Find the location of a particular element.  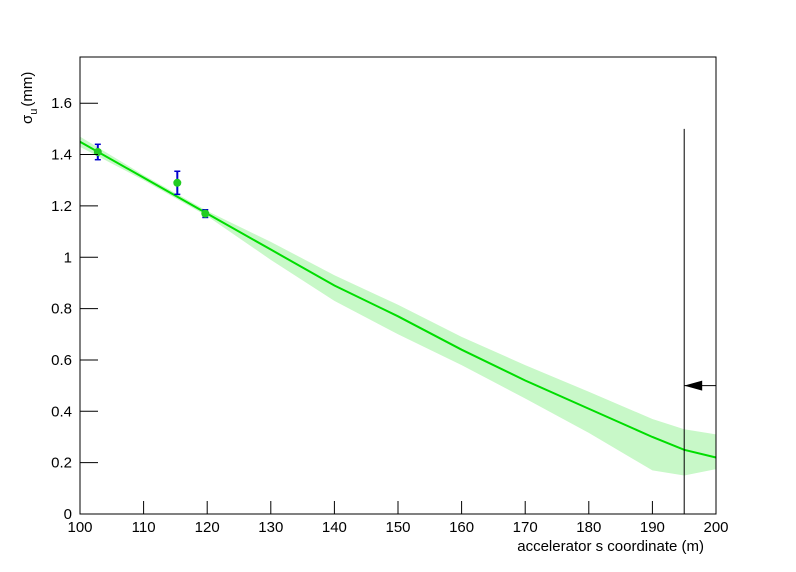

y-tick-label: 0.8 is located at coordinates (61, 309).